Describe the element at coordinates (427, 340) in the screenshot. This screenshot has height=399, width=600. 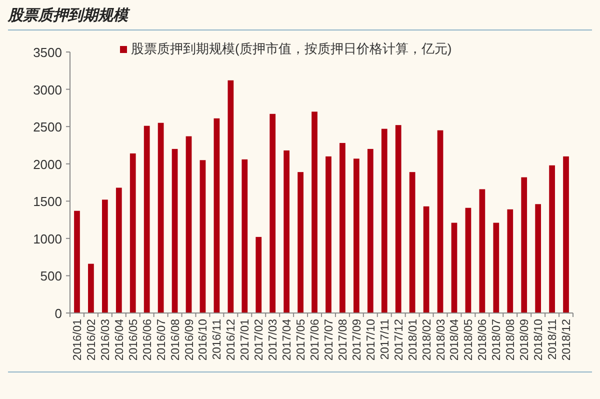
I see `x-tick-label: 2018/02` at that location.